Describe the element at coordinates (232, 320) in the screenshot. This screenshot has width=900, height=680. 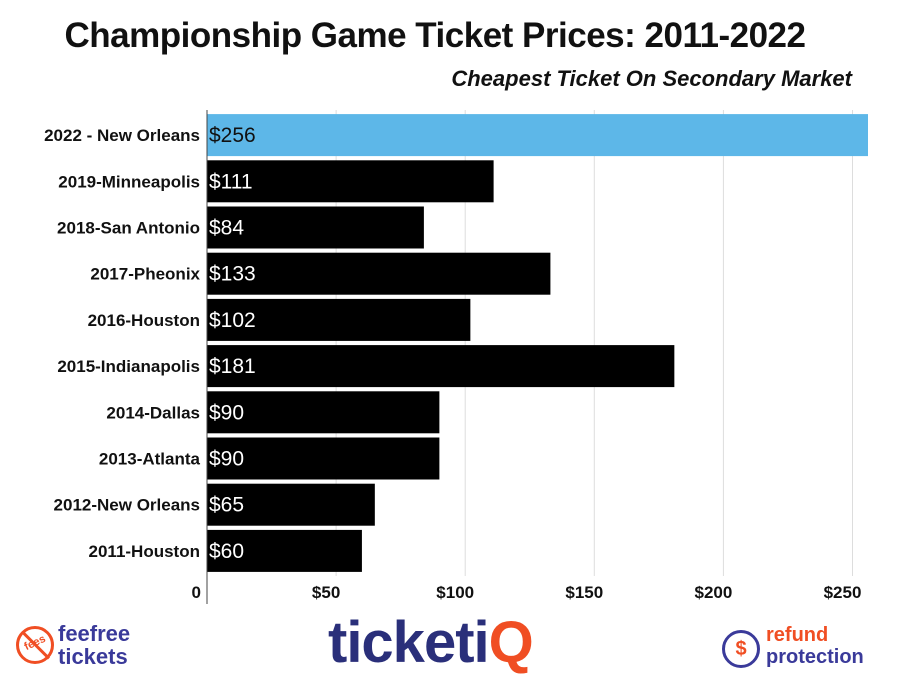
I see `data-label: $102` at that location.